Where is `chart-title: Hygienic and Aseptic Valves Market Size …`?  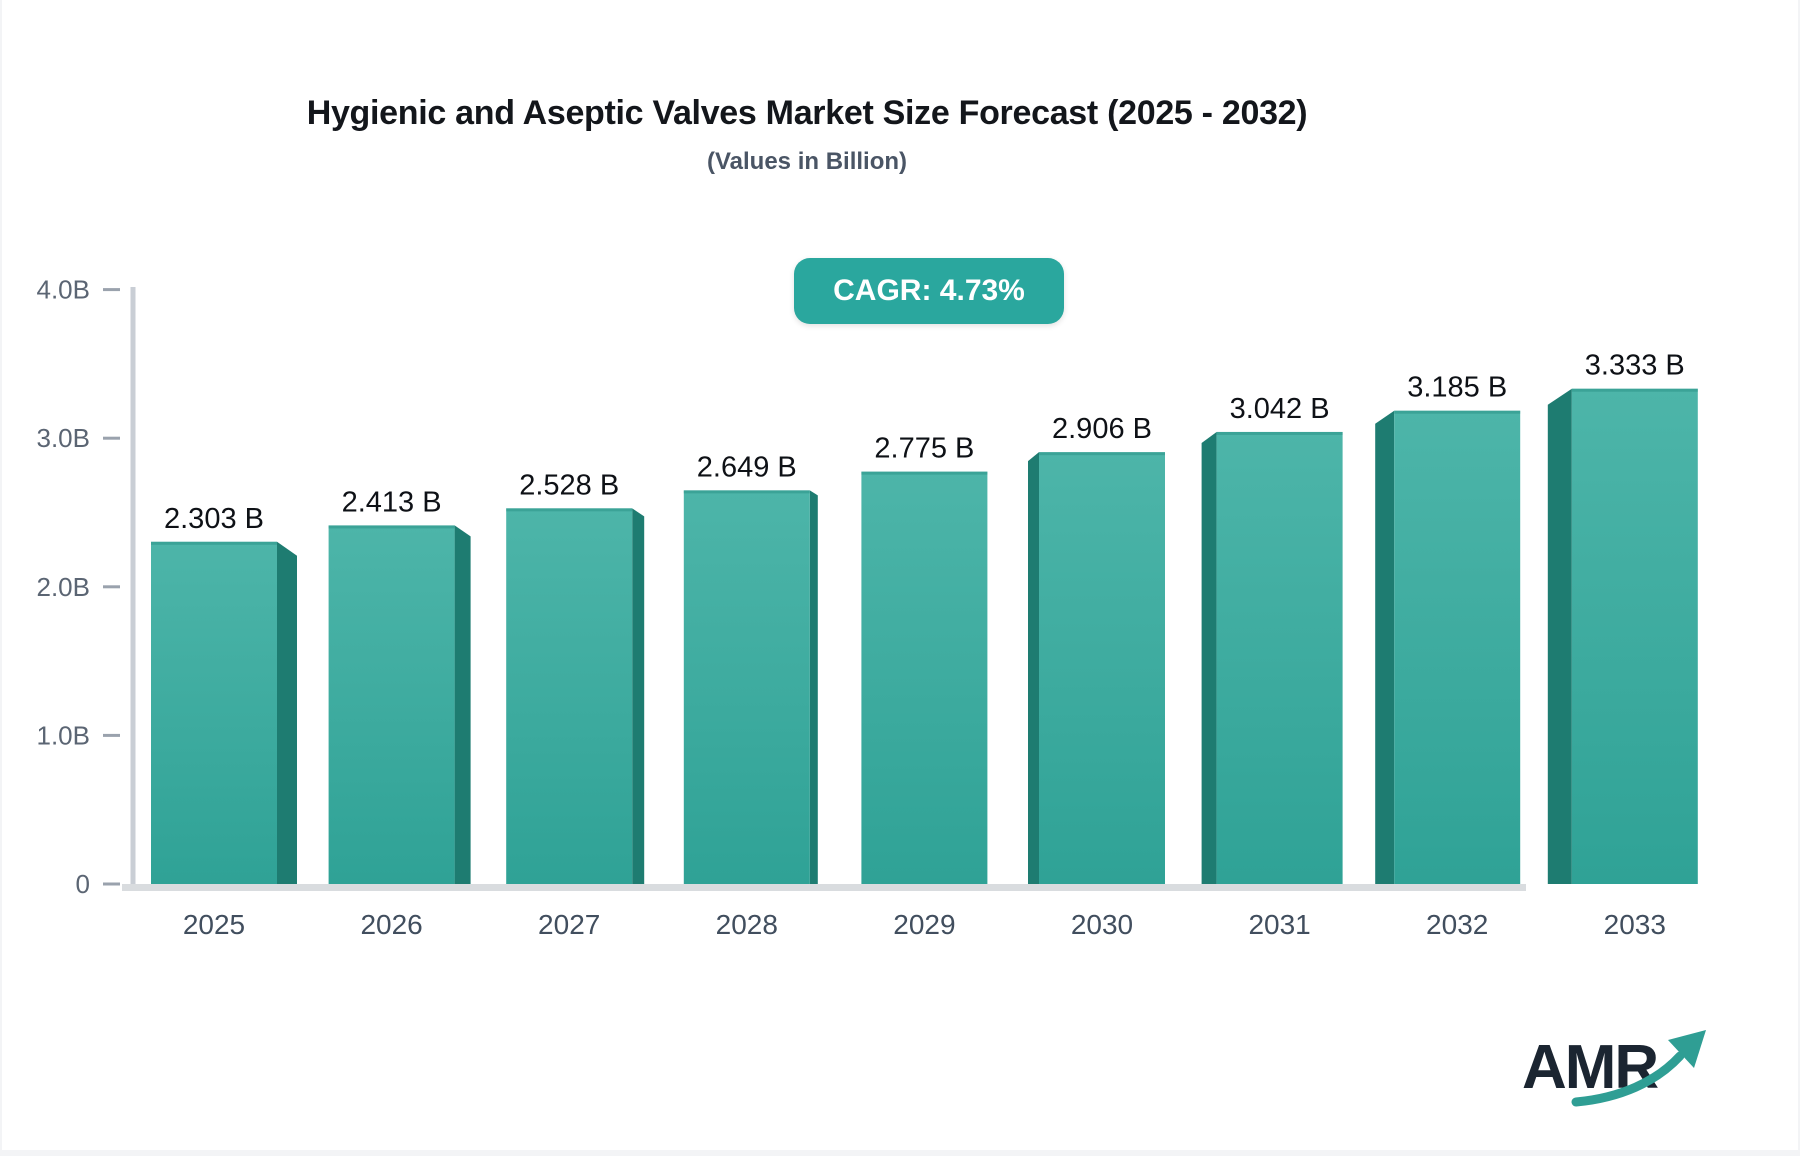
chart-title: Hygienic and Aseptic Valves Market Size … is located at coordinates (807, 113).